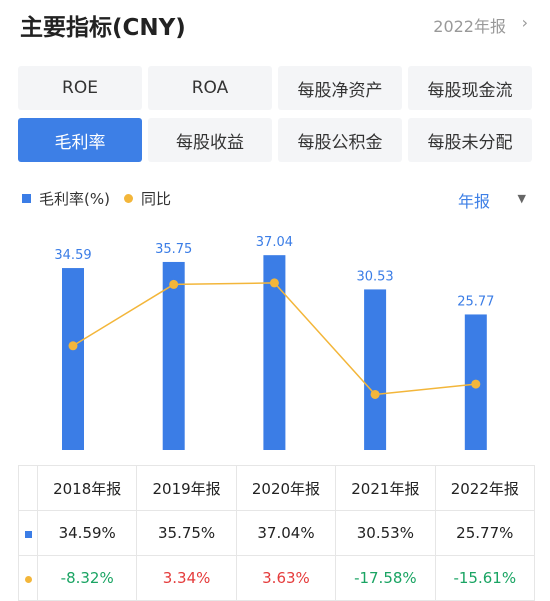 This screenshot has width=550, height=601. What do you see at coordinates (274, 242) in the screenshot?
I see `bar-value-label: 37.04` at bounding box center [274, 242].